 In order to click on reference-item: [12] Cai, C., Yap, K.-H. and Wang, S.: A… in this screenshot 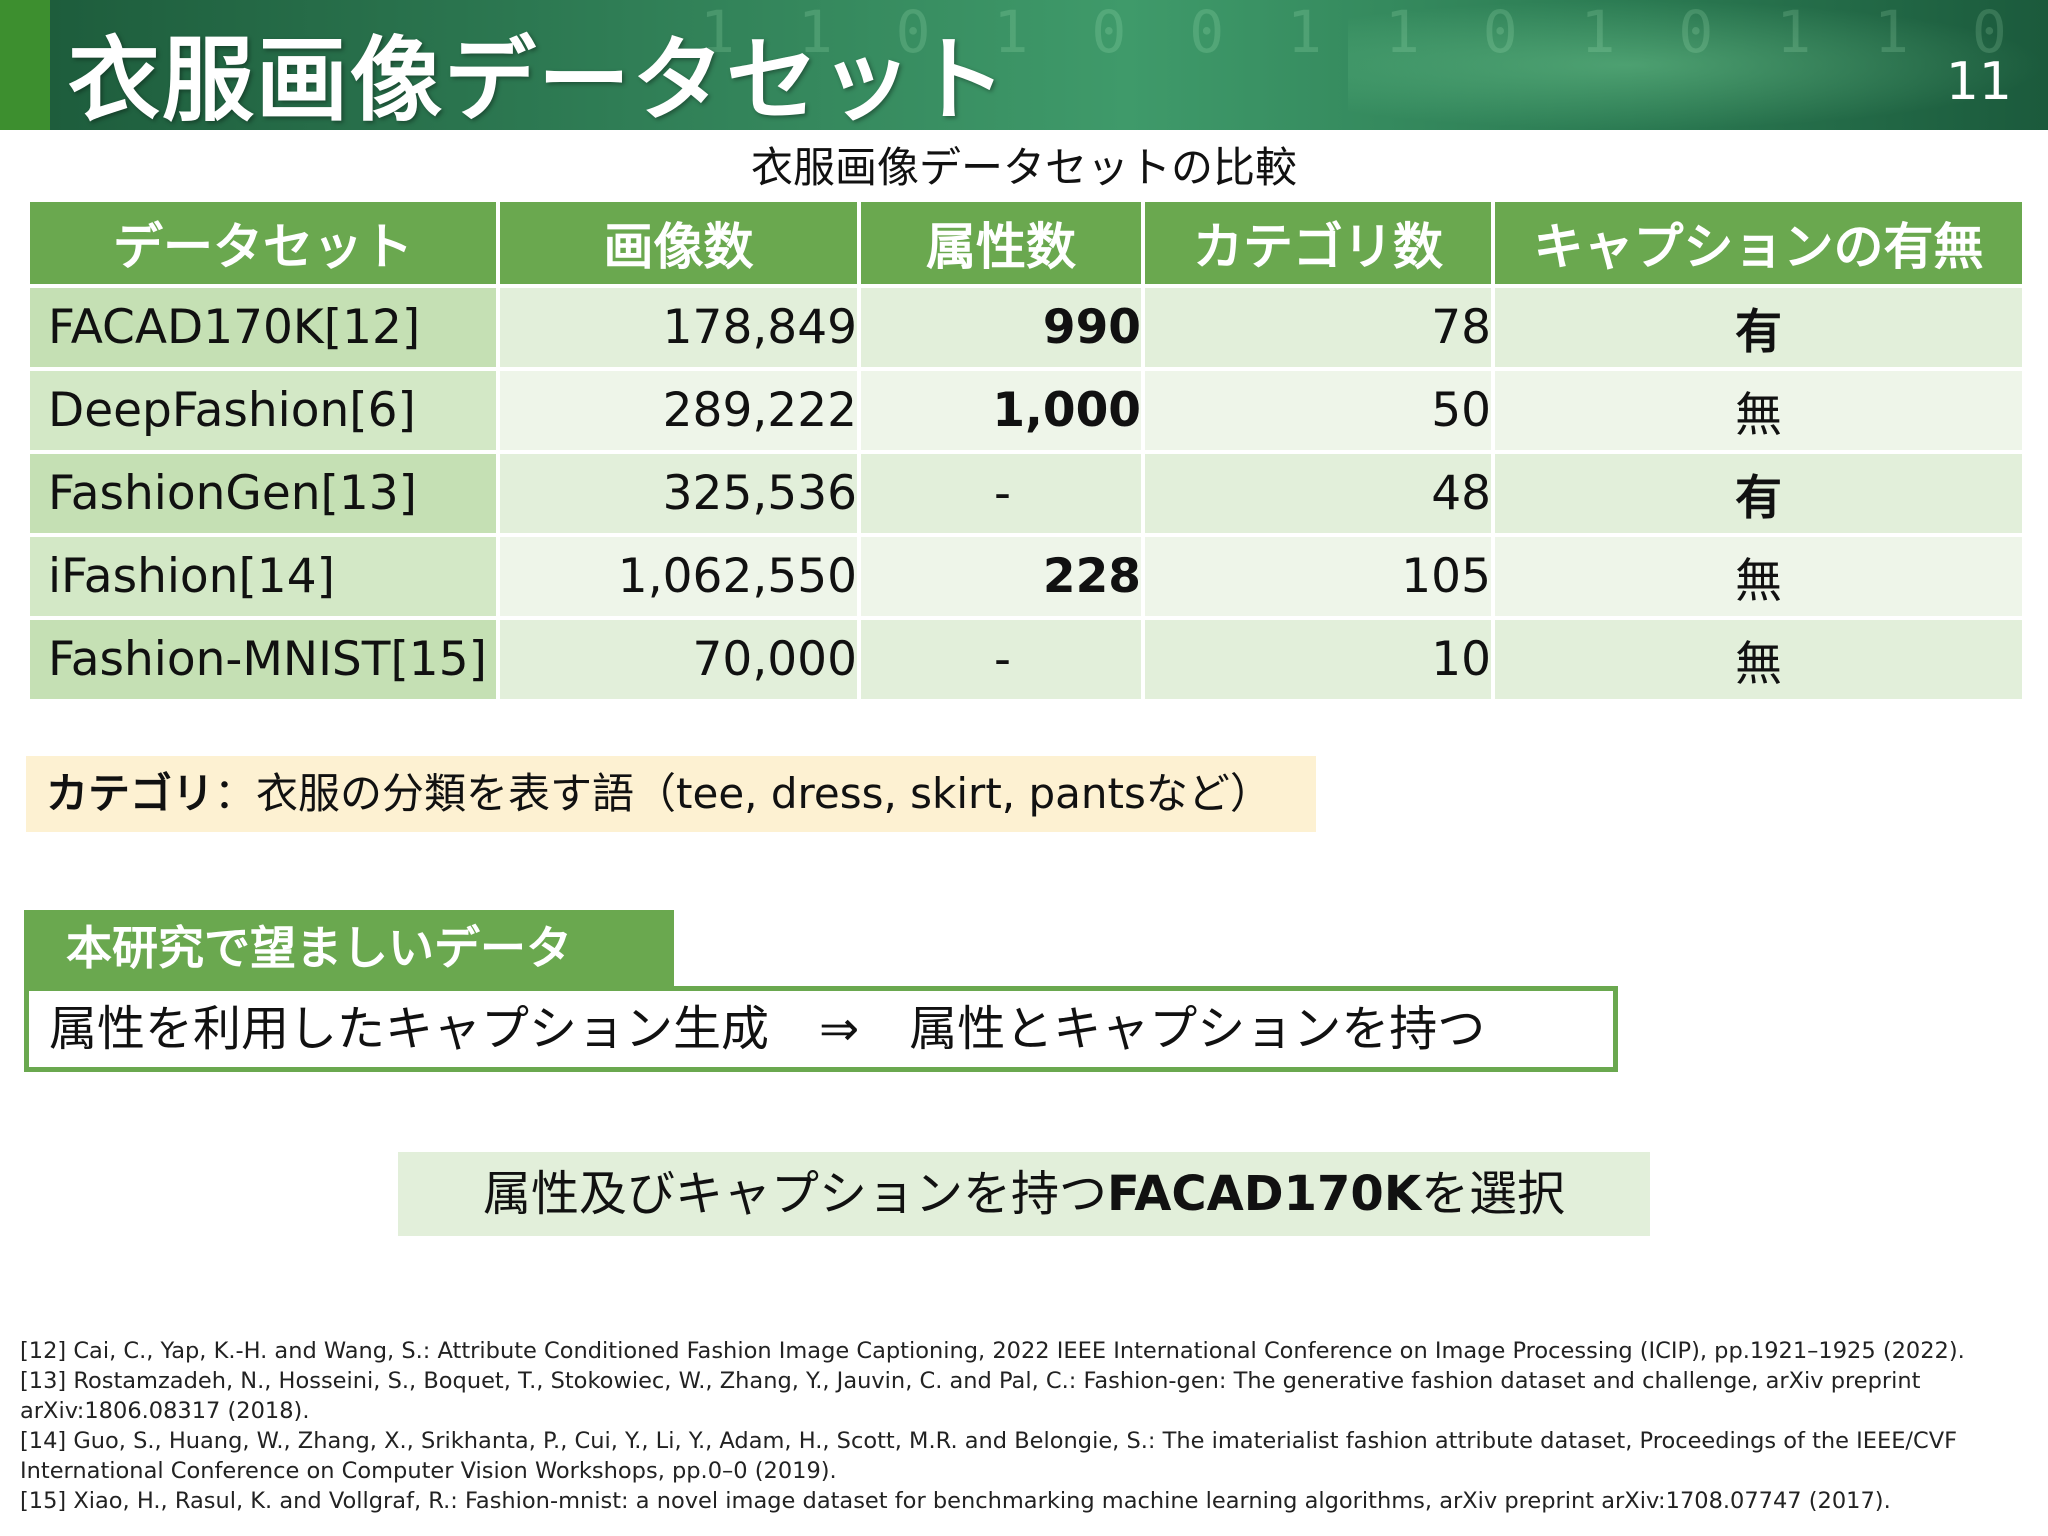, I will do `click(992, 1351)`.